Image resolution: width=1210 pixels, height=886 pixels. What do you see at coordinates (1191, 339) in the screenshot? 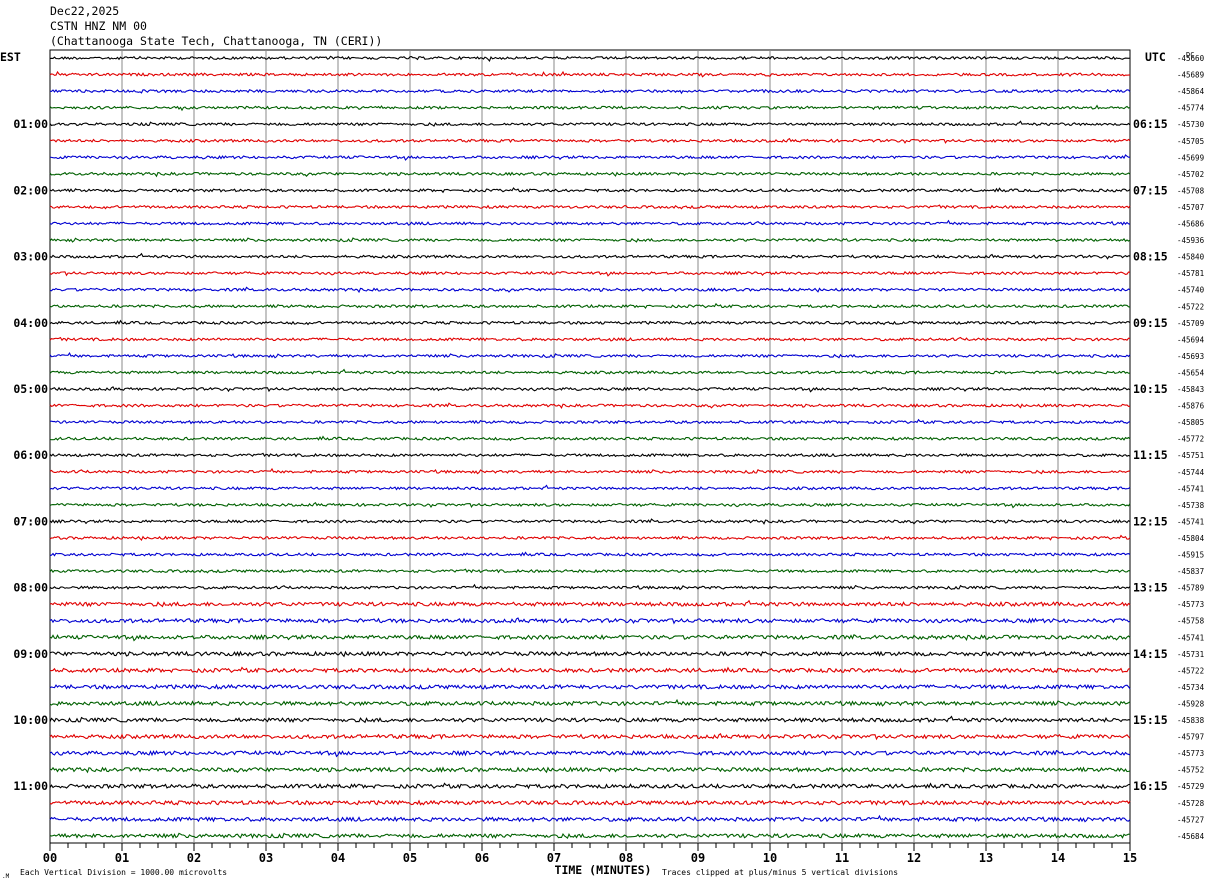
I see `dc-offset-label: -45694` at bounding box center [1191, 339].